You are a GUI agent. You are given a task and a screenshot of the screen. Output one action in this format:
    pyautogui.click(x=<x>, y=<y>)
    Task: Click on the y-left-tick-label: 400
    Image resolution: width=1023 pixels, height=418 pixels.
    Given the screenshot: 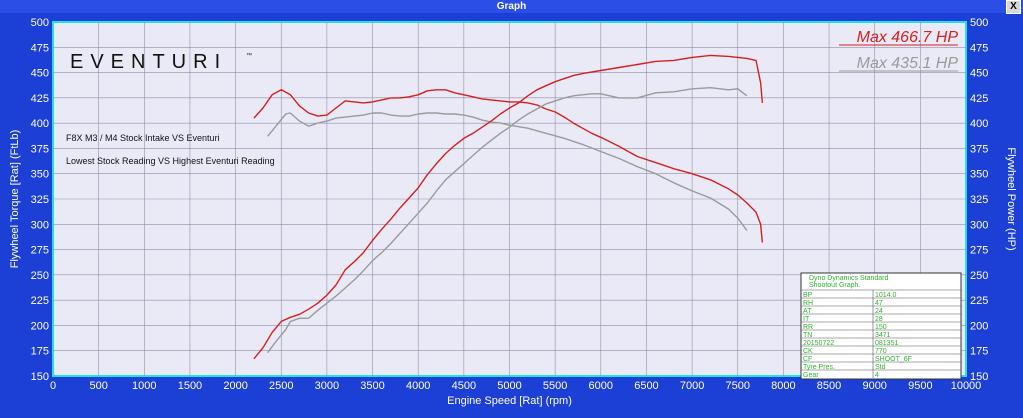 What is the action you would take?
    pyautogui.click(x=40, y=124)
    